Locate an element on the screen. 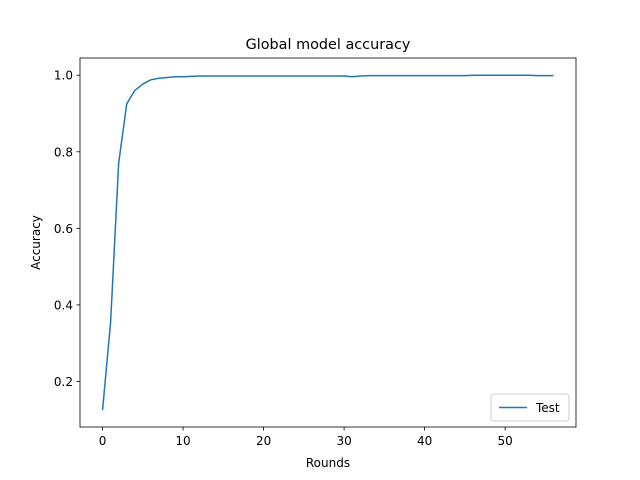 The height and width of the screenshot is (480, 640). x-axis-label: Rounds is located at coordinates (328, 463).